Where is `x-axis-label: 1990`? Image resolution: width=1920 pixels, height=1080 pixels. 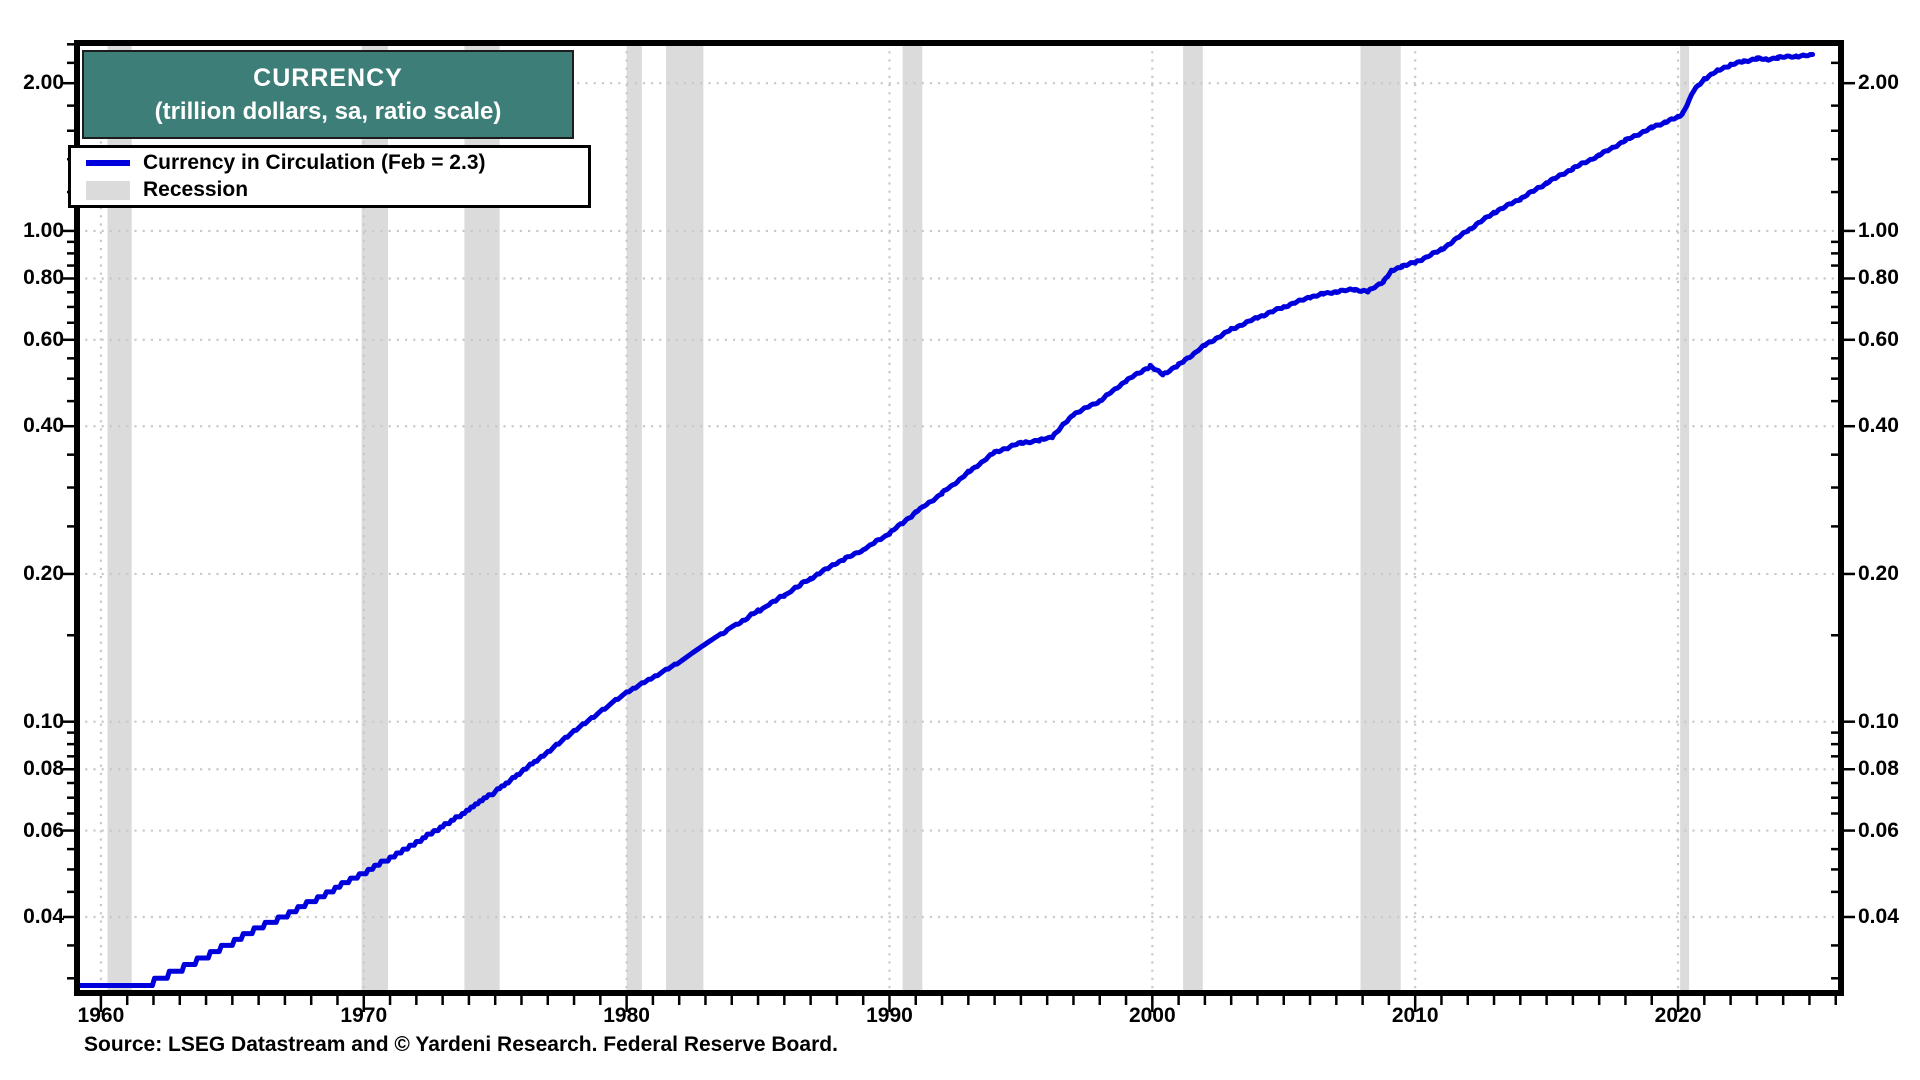
x-axis-label: 1990 is located at coordinates (889, 1015).